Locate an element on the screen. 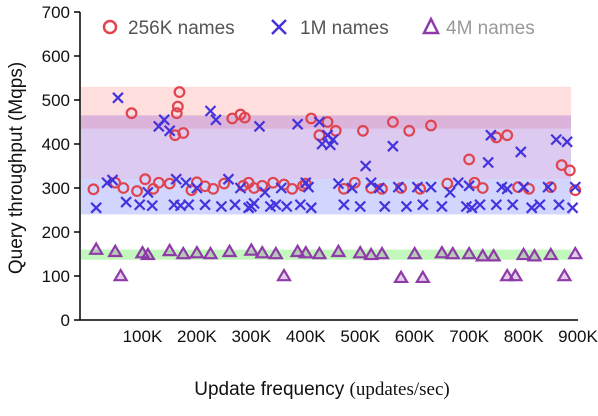 This screenshot has height=416, width=598. x-tick-label: 800K is located at coordinates (524, 336).